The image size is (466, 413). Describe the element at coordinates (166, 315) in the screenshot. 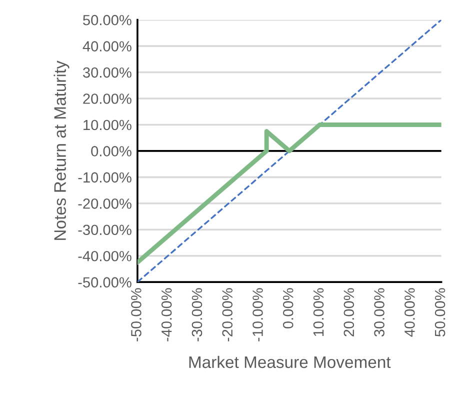

I see `x-tick-label: -40.00%` at that location.